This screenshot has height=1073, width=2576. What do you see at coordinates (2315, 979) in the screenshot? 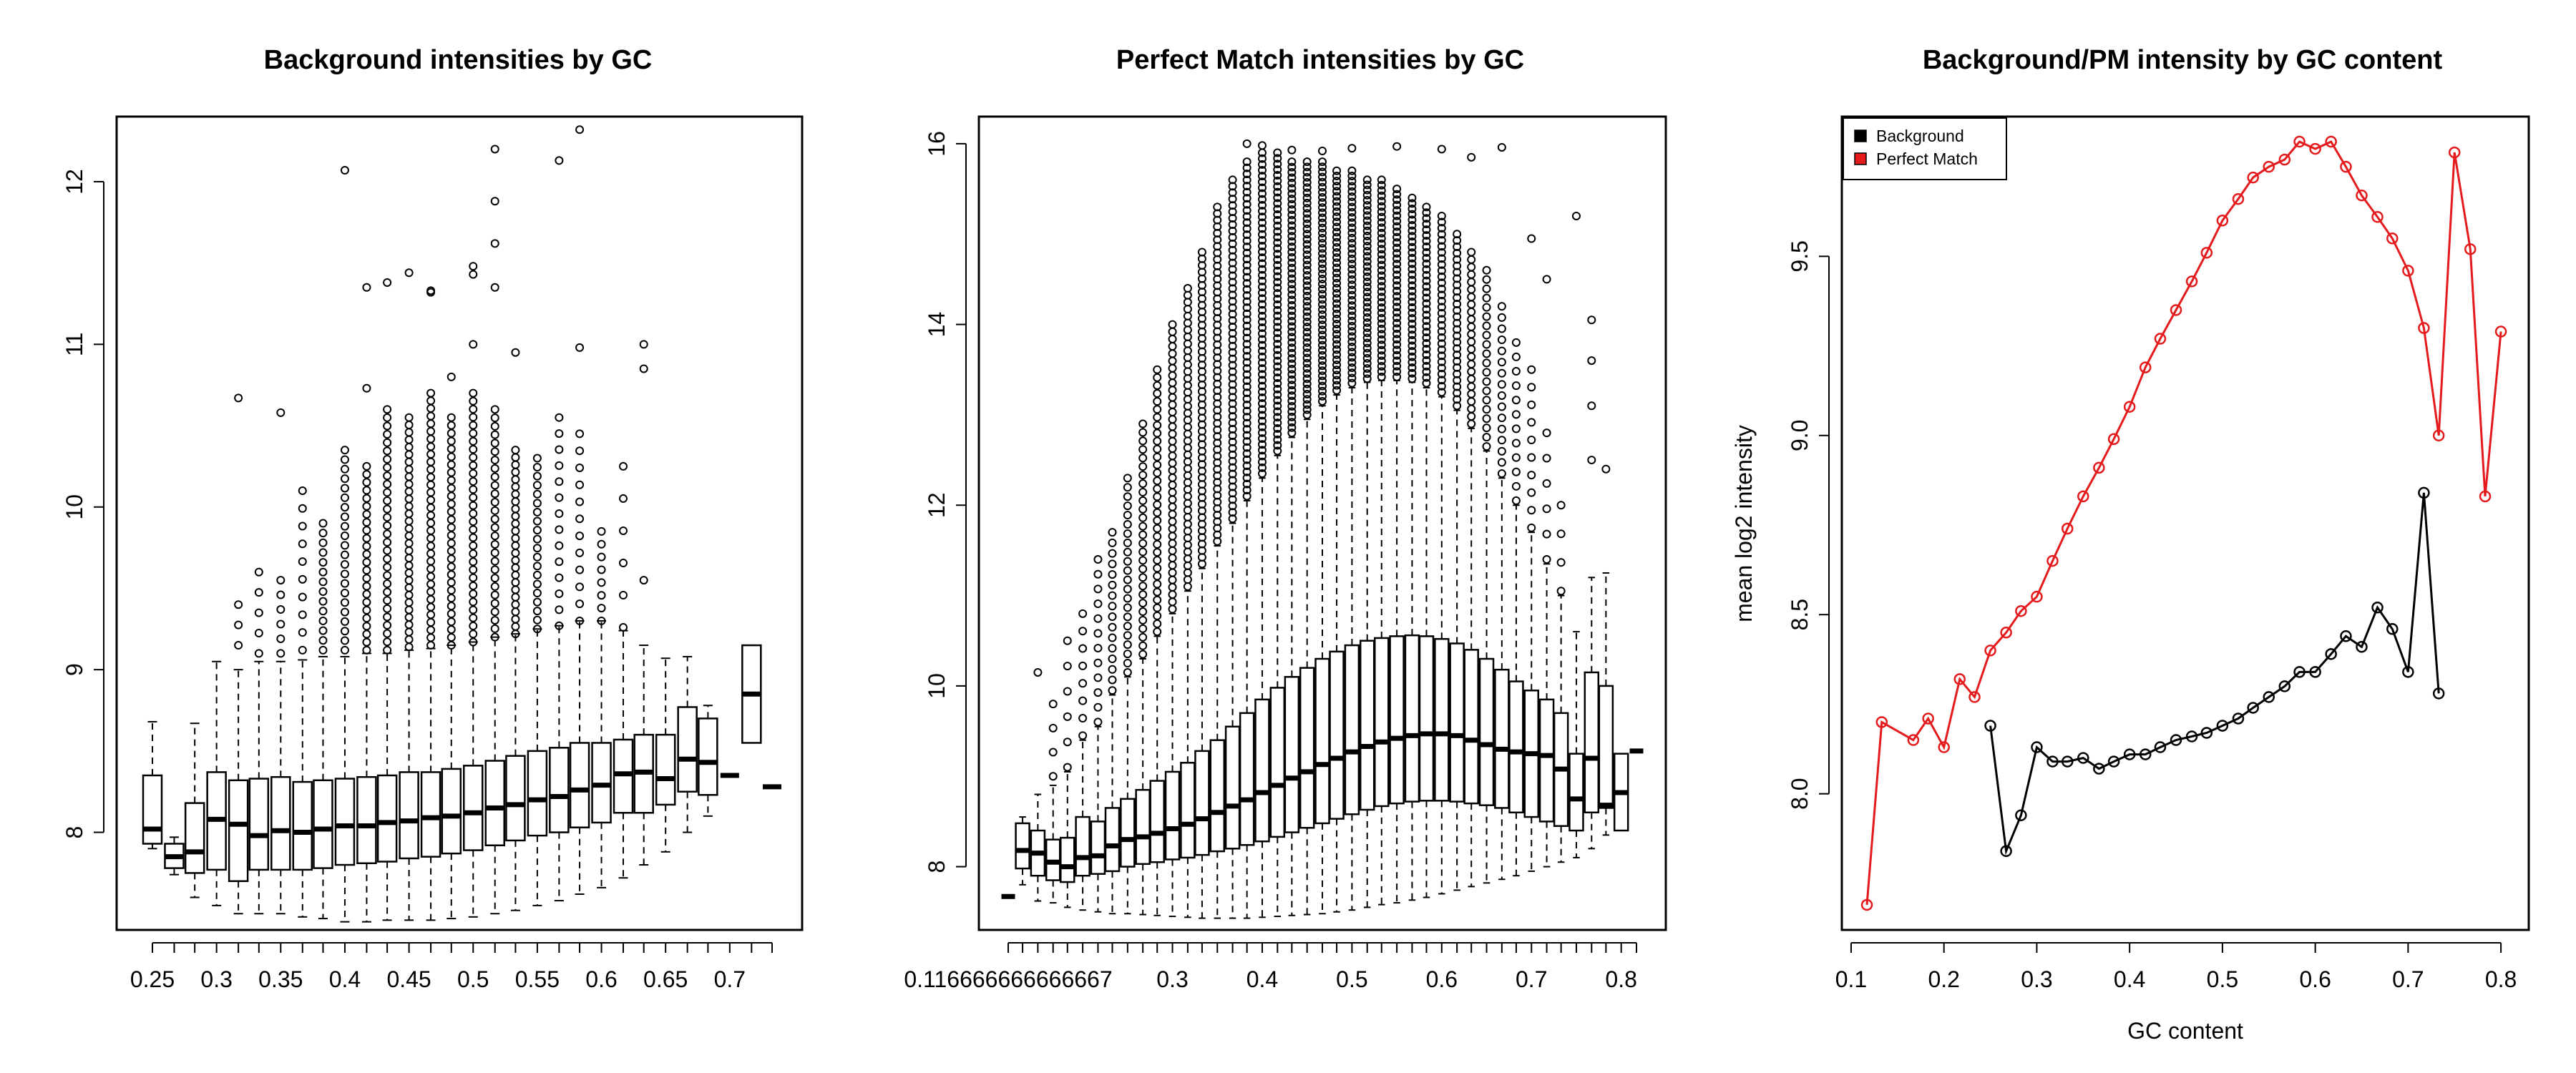
I see `x-tick-label: 0.6` at bounding box center [2315, 979].